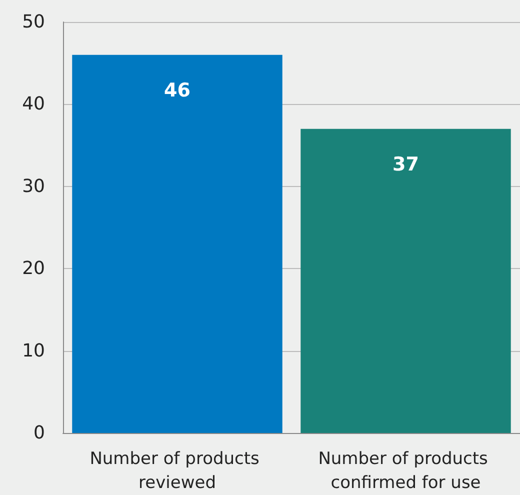 The width and height of the screenshot is (520, 495). What do you see at coordinates (39, 433) in the screenshot?
I see `y-tick-label: 0` at bounding box center [39, 433].